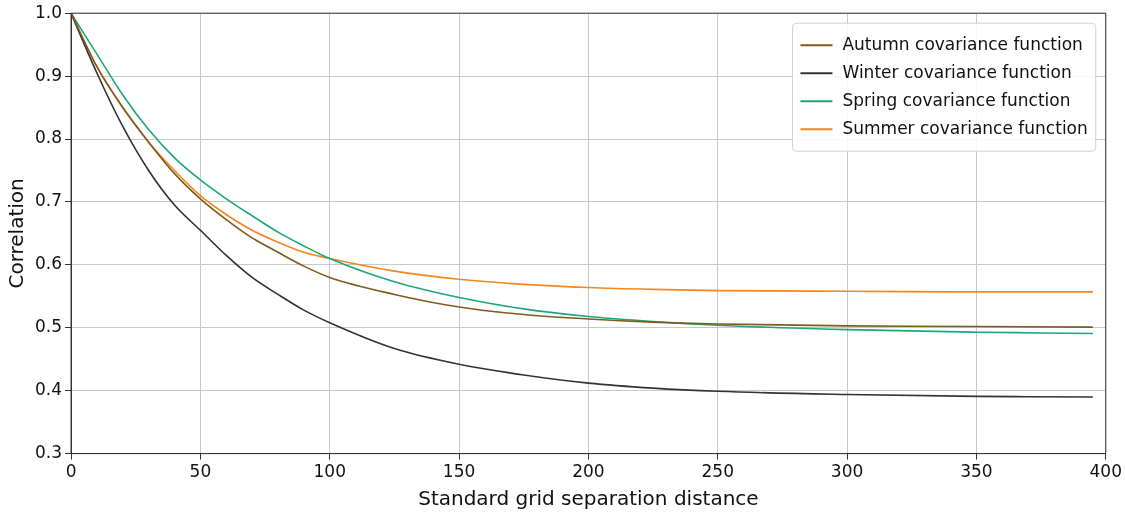 The image size is (1125, 518). I want to click on y-tick-label: 0.3, so click(48, 452).